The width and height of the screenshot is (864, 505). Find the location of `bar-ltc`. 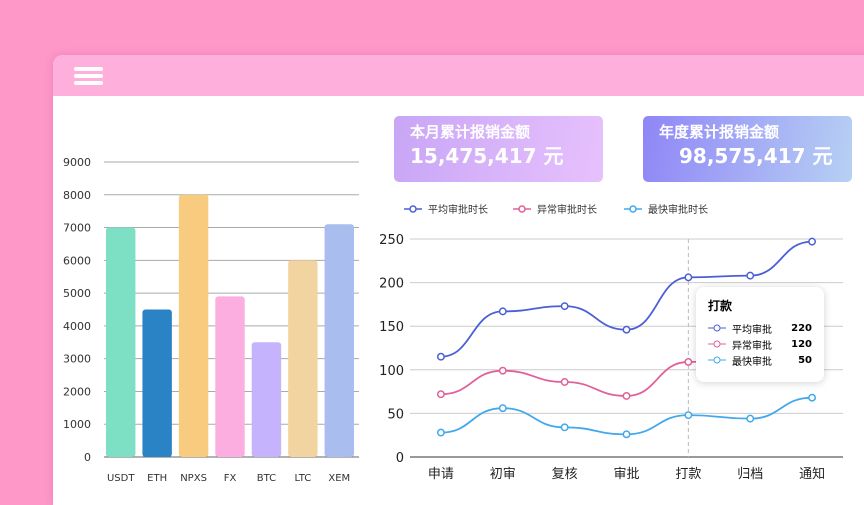

bar-ltc is located at coordinates (303, 358).